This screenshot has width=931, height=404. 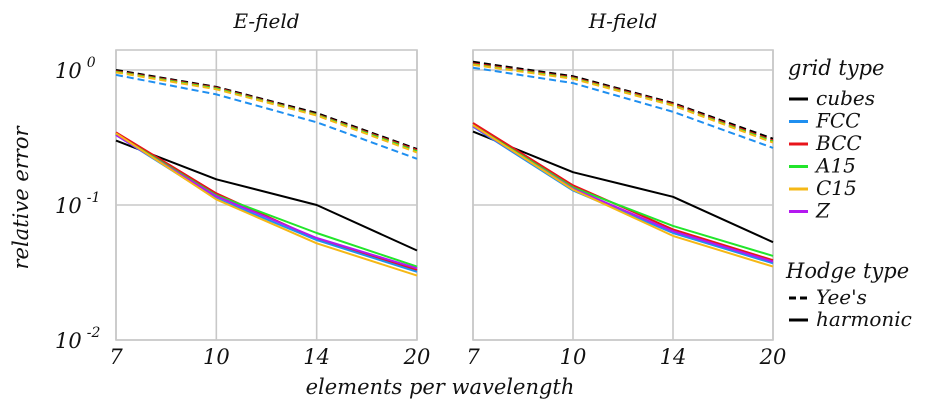 I want to click on panel-title: E-field, so click(x=265, y=21).